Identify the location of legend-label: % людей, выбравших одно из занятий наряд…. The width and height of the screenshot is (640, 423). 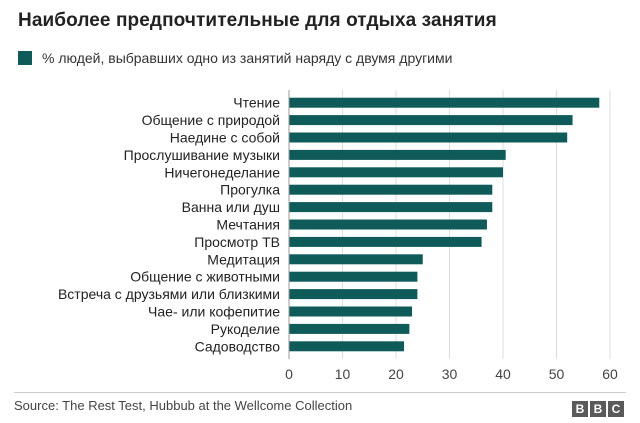
(247, 58).